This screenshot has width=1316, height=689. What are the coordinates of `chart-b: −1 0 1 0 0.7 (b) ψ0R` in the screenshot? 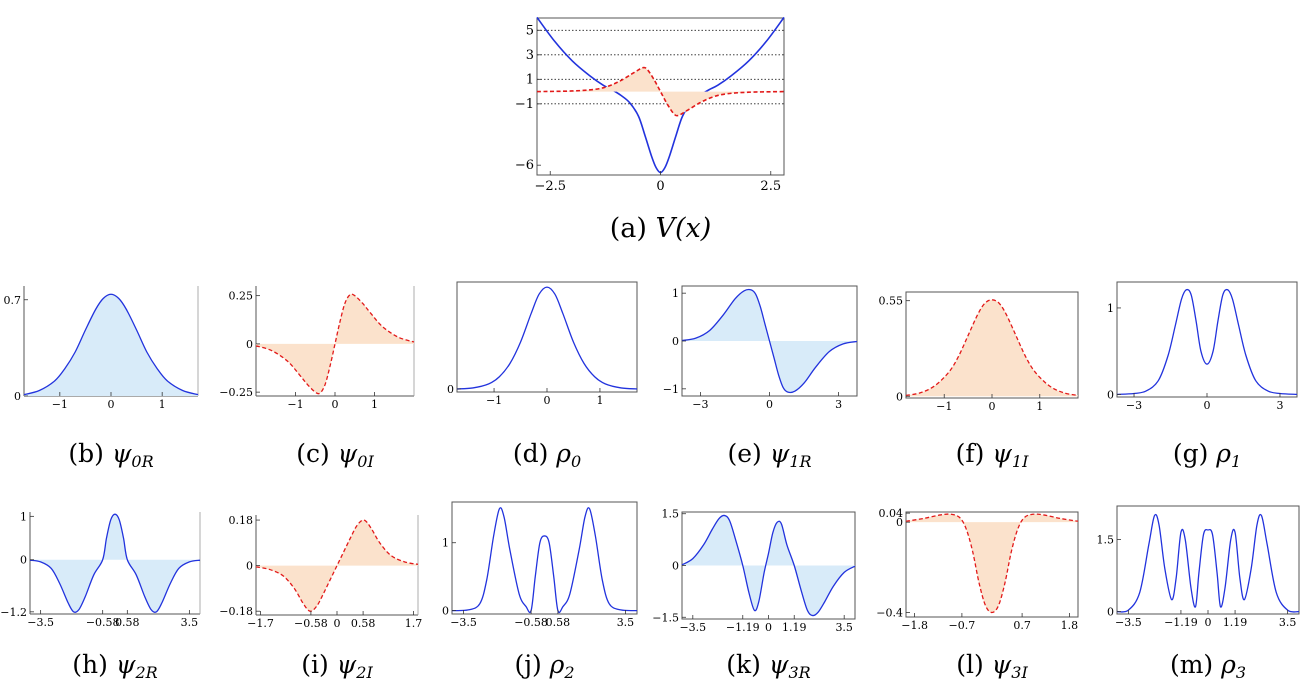 It's located at (101, 378).